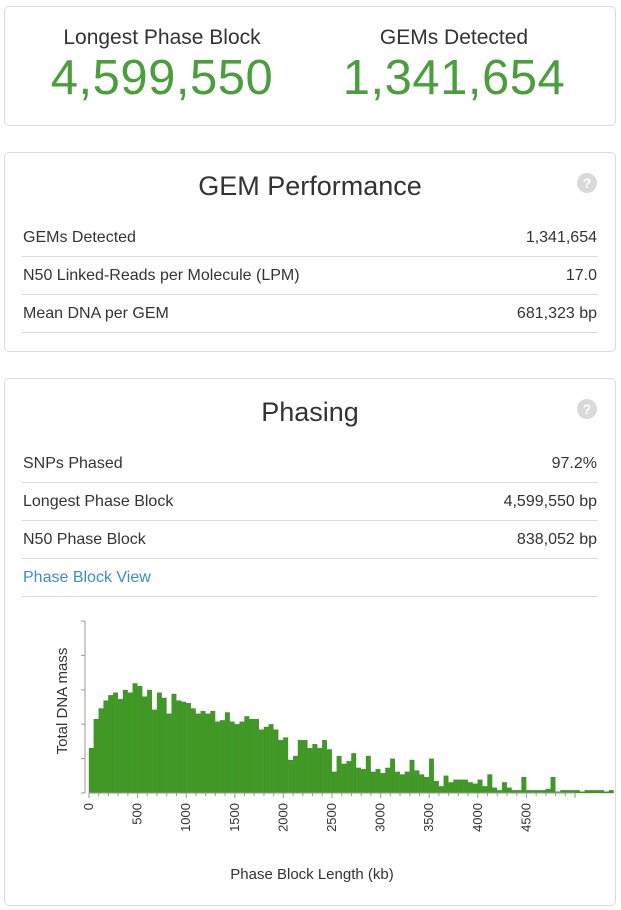  What do you see at coordinates (561, 237) in the screenshot?
I see `row-value: 1,341,654` at bounding box center [561, 237].